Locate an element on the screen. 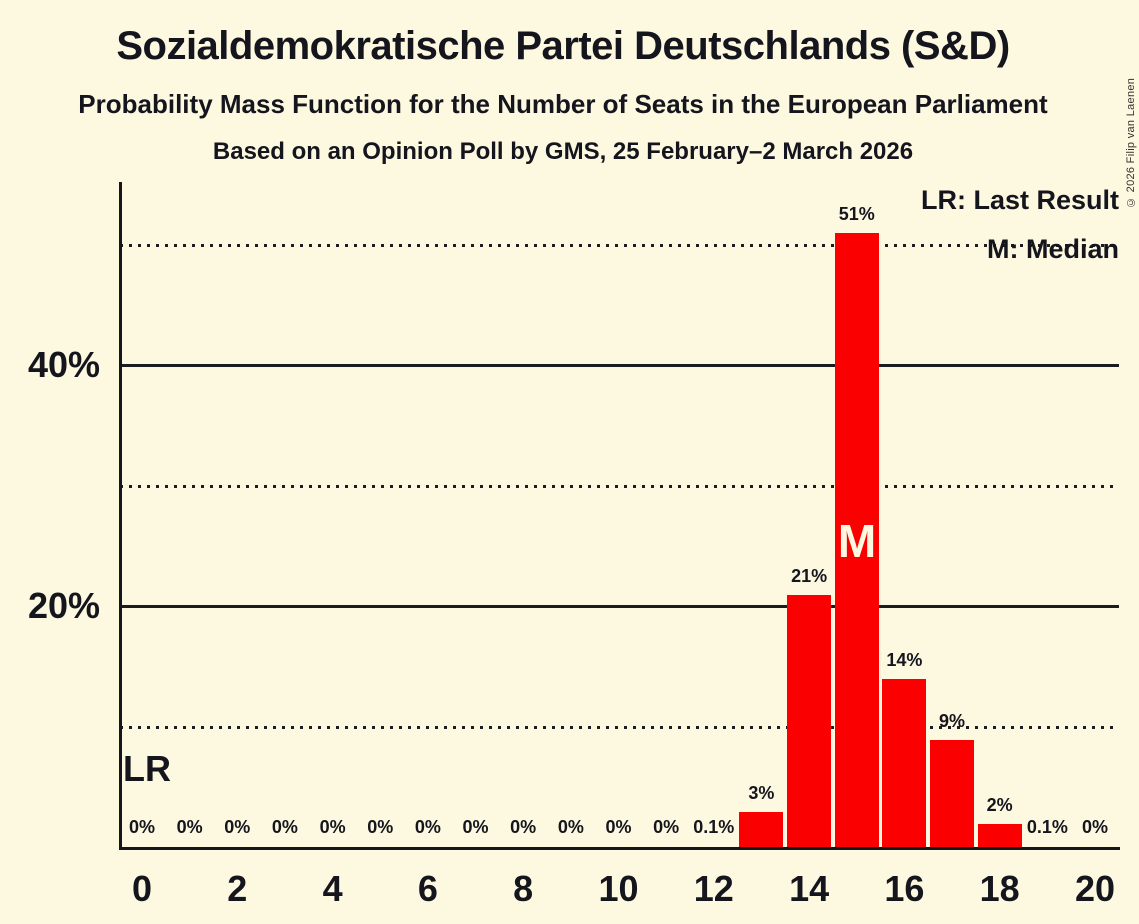 This screenshot has width=1139, height=924. bar-value-label-seat-10: 0% is located at coordinates (618, 827).